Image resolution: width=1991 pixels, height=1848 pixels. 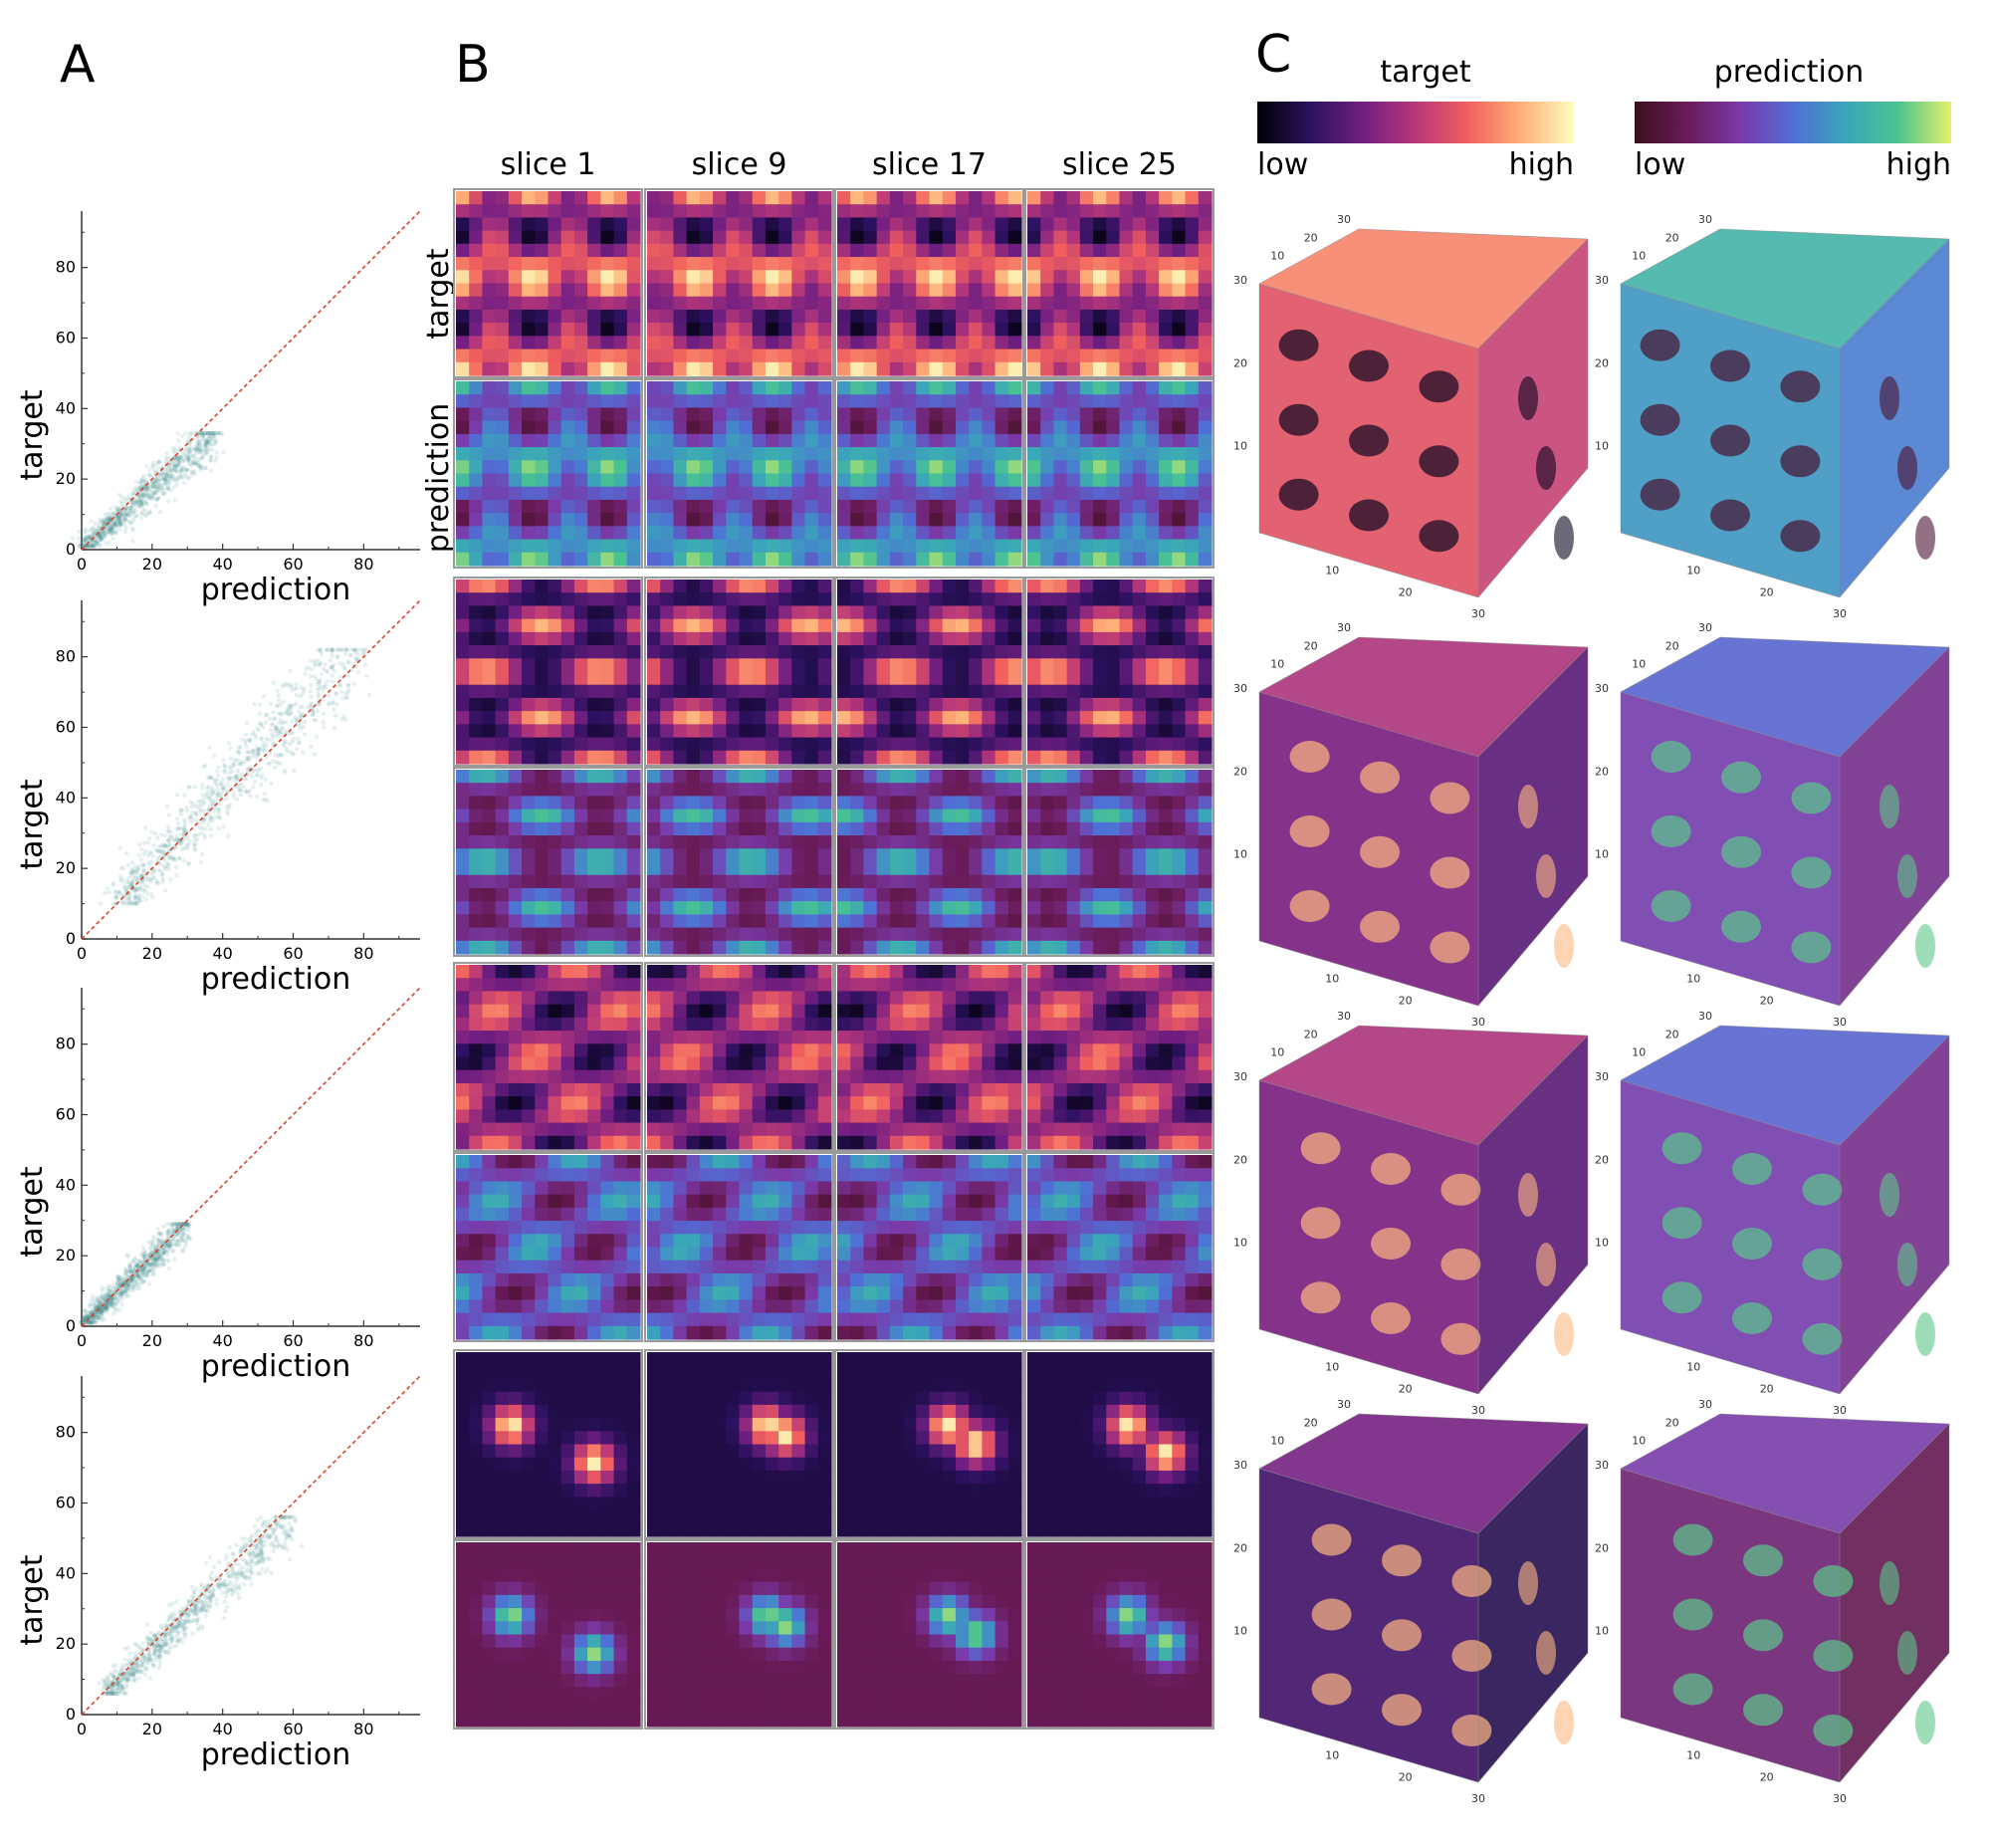 I want to click on x-tick-label: 80, so click(x=363, y=564).